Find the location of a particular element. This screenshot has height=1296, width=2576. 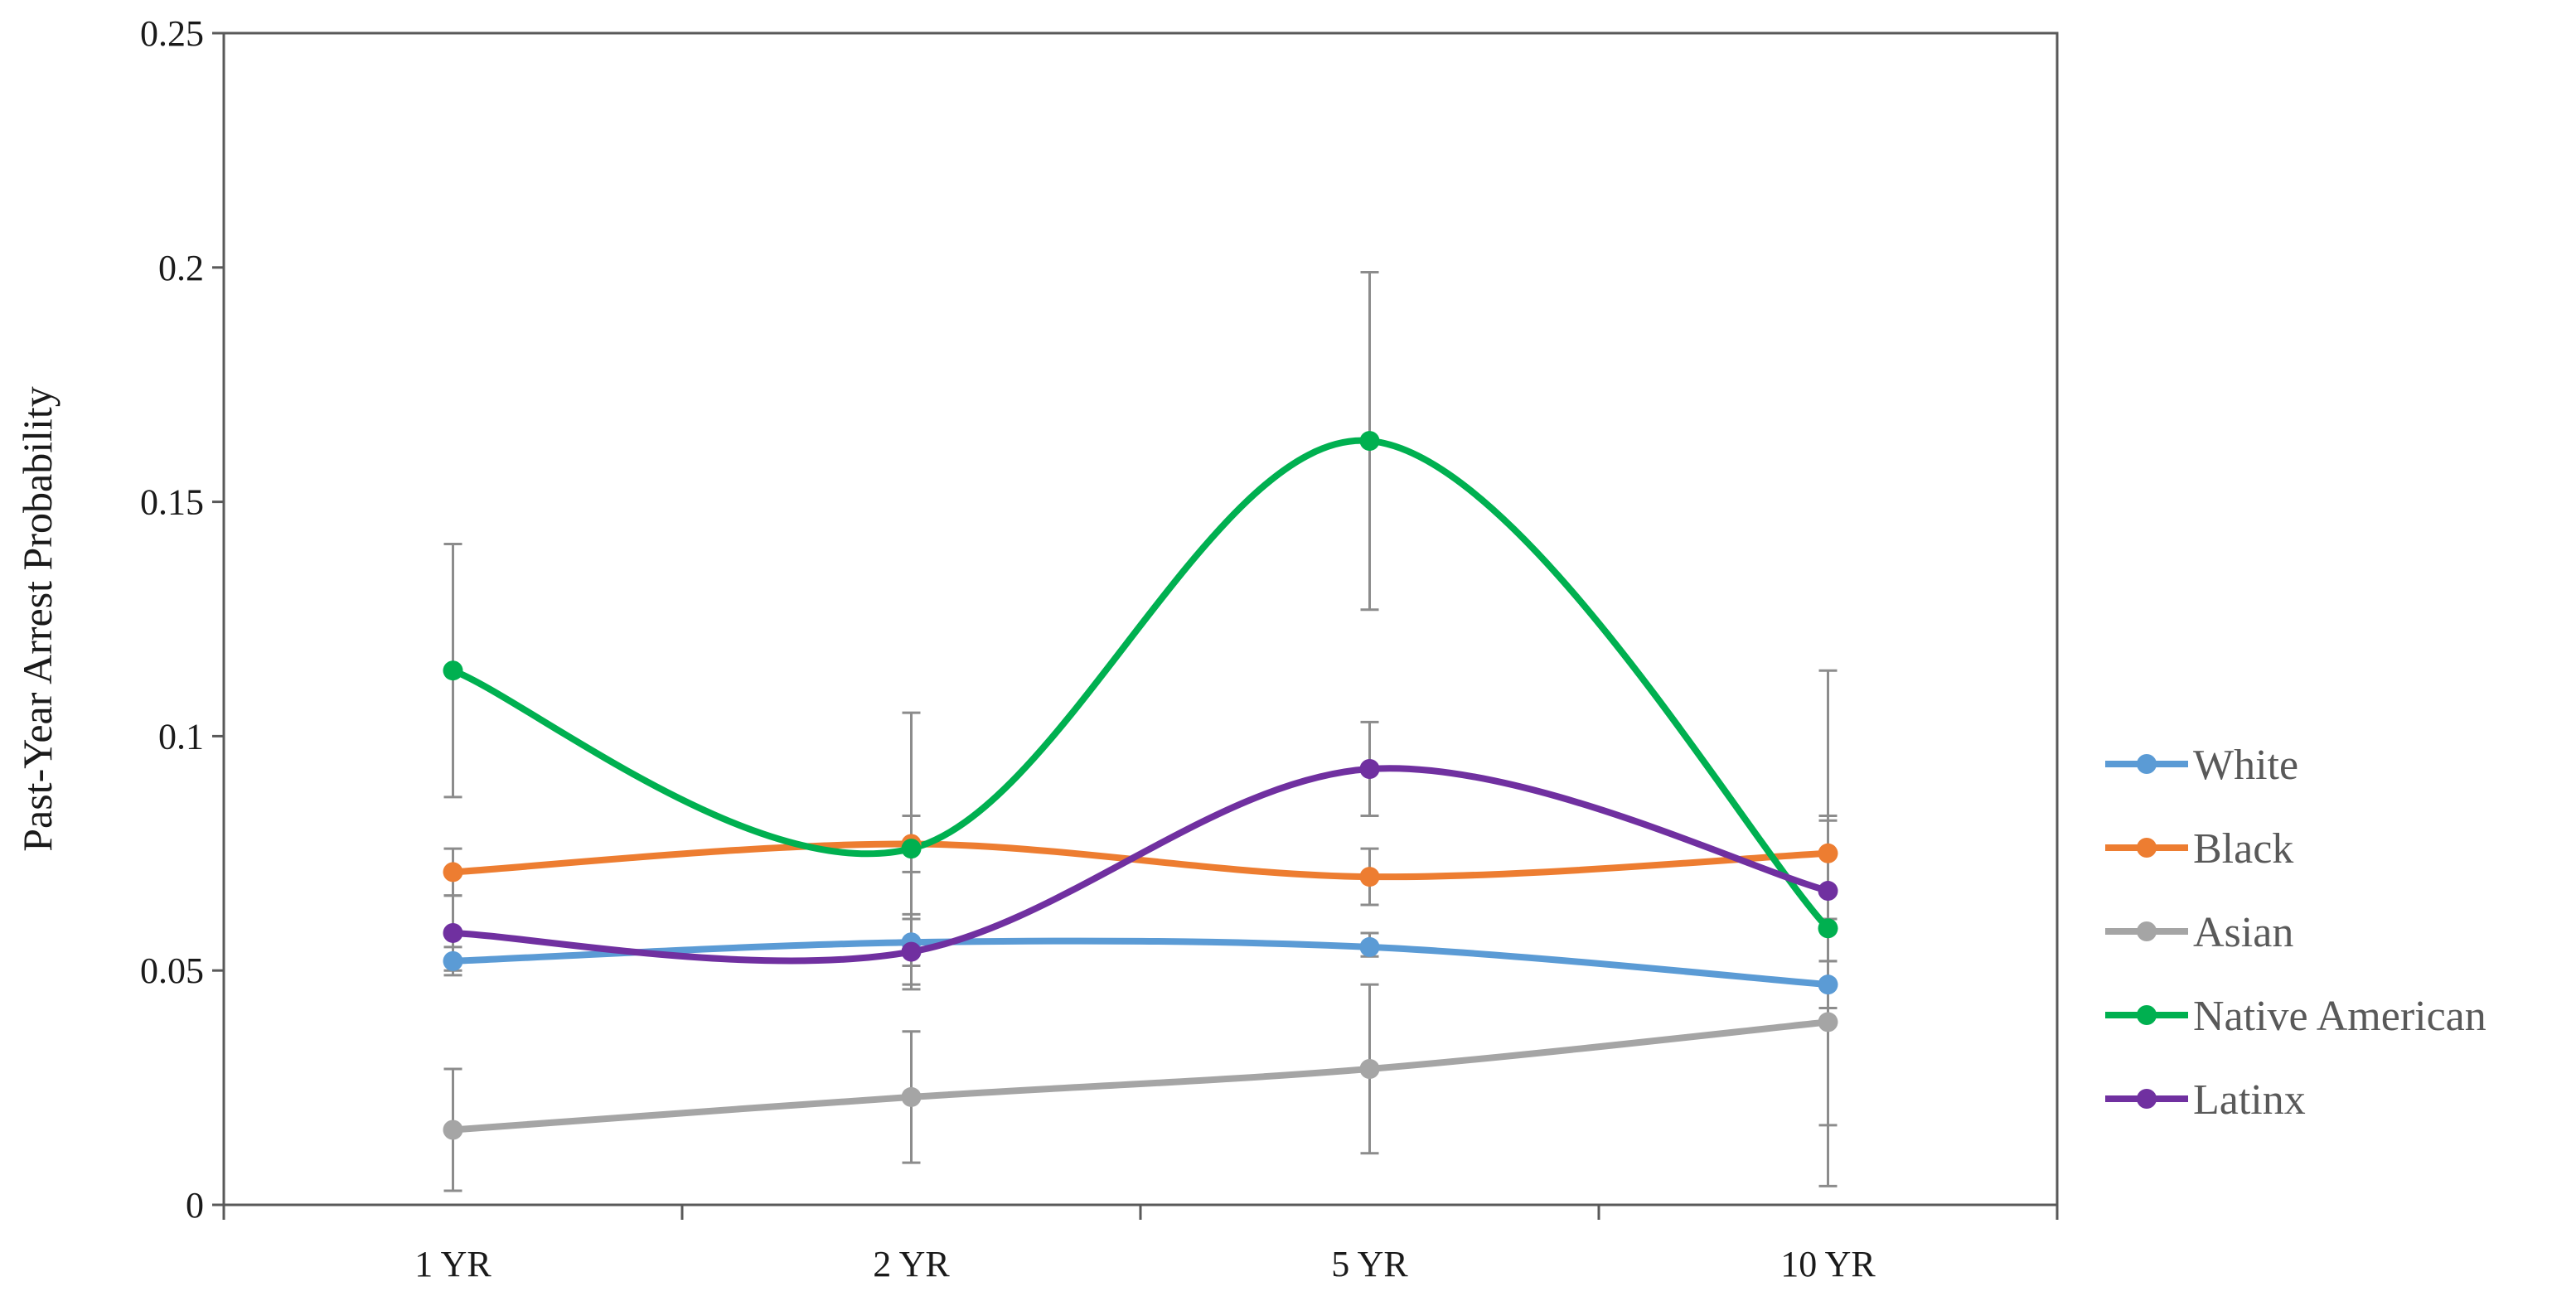

legend-marker-latinx is located at coordinates (2147, 1099).